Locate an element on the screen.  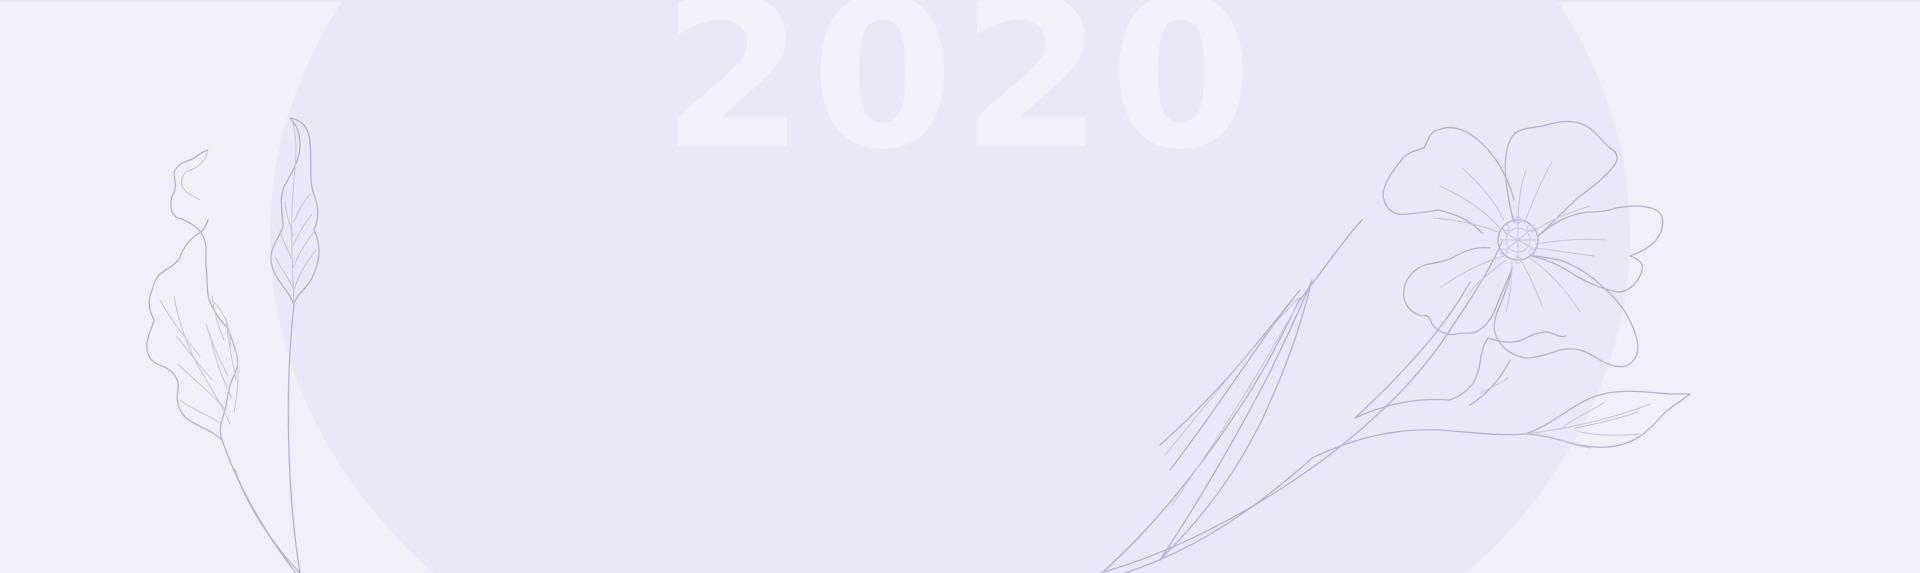
leaf-sprig-icon is located at coordinates (233, 345).